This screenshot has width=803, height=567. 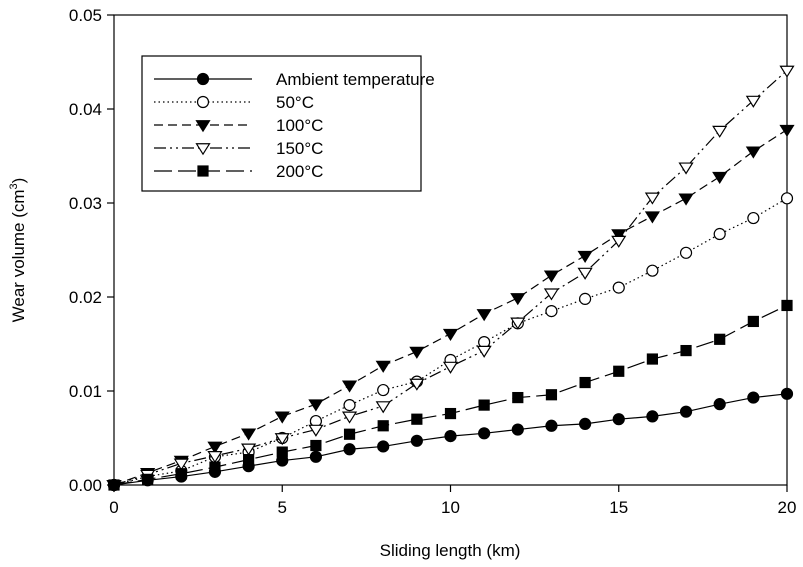 I want to click on x-tick-label: 0, so click(x=113, y=507).